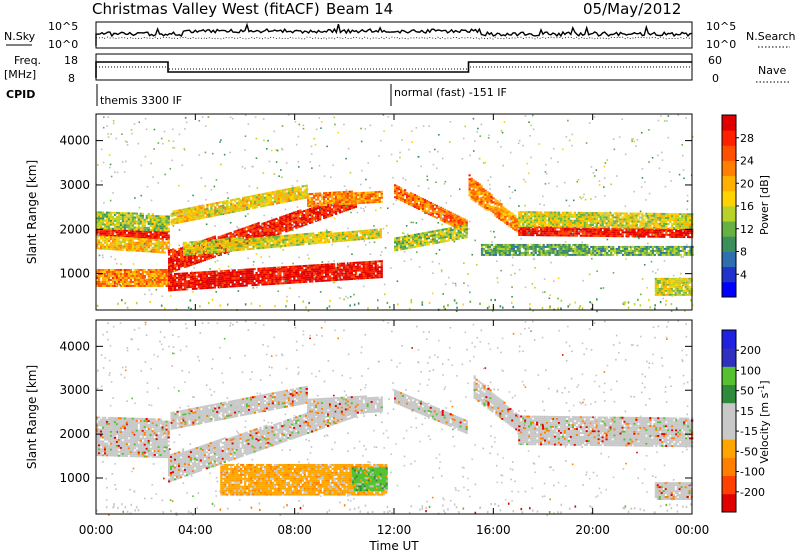 The width and height of the screenshot is (800, 554). Describe the element at coordinates (394, 35) in the screenshot. I see `nsky-strip-frame` at that location.